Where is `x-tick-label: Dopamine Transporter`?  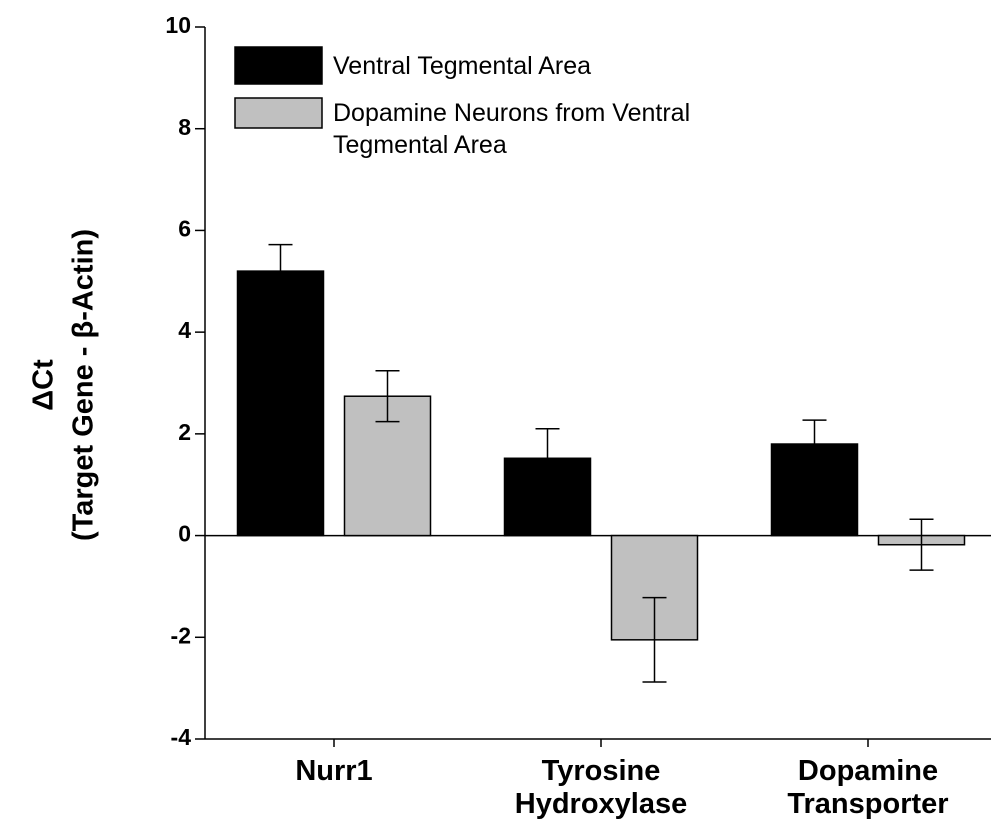
x-tick-label: Dopamine Transporter is located at coordinates (868, 787).